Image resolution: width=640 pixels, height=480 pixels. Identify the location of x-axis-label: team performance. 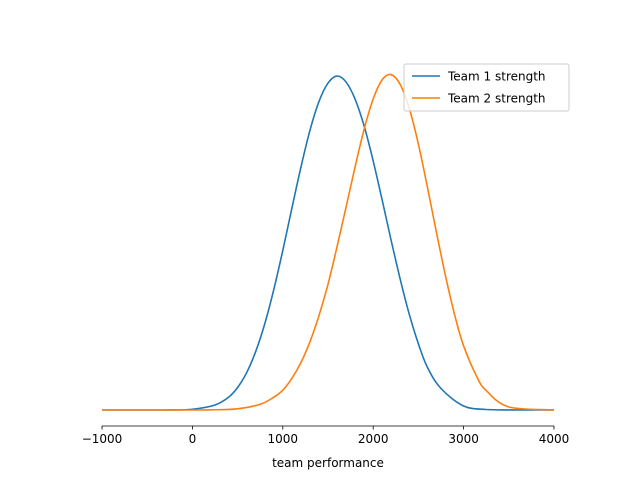
(328, 463).